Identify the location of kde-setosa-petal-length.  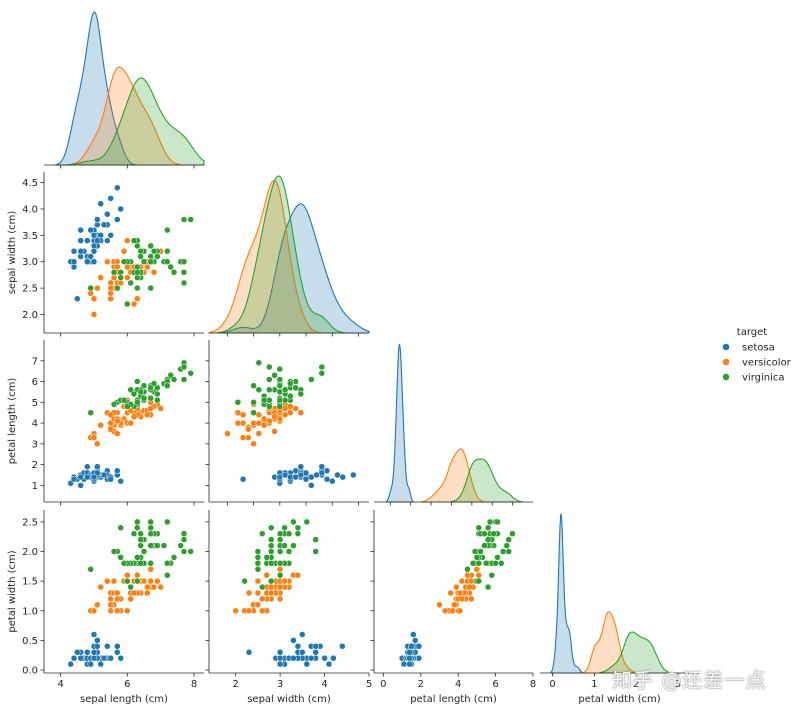
(400, 423).